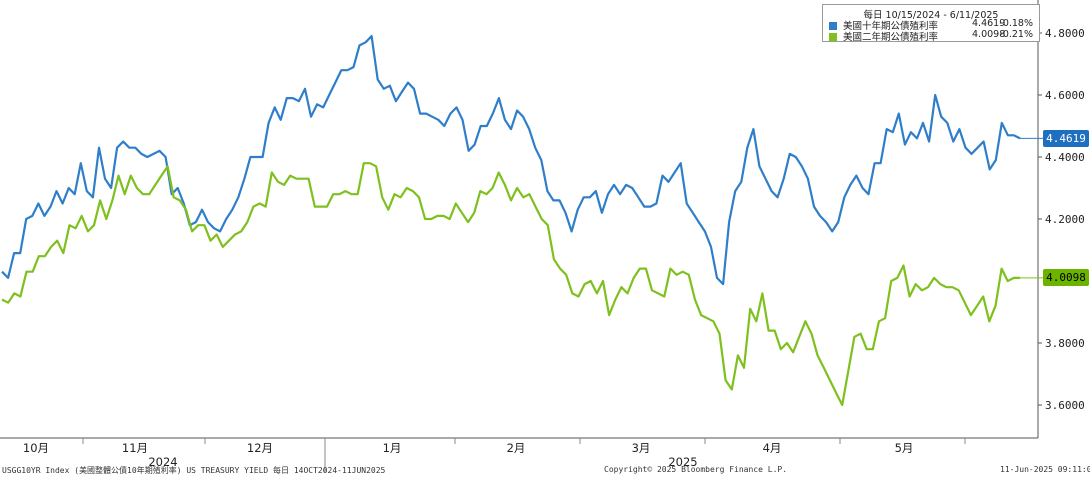 The image size is (1090, 479). I want to click on x-year-label: 2025, so click(682, 462).